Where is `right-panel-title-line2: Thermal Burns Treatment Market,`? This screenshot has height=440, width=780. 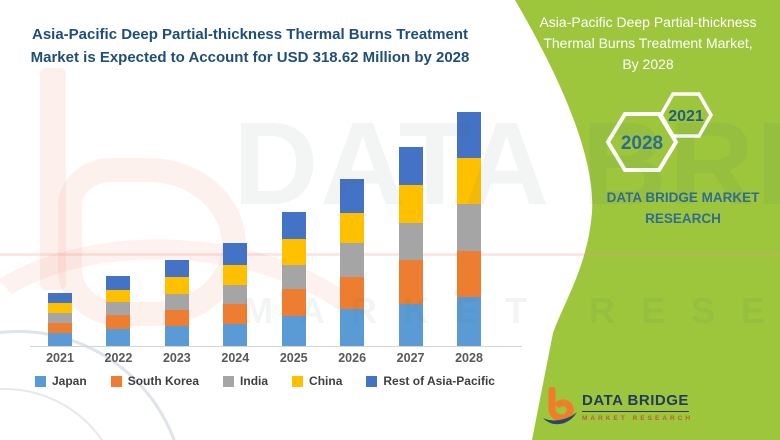 right-panel-title-line2: Thermal Burns Treatment Market, is located at coordinates (648, 43).